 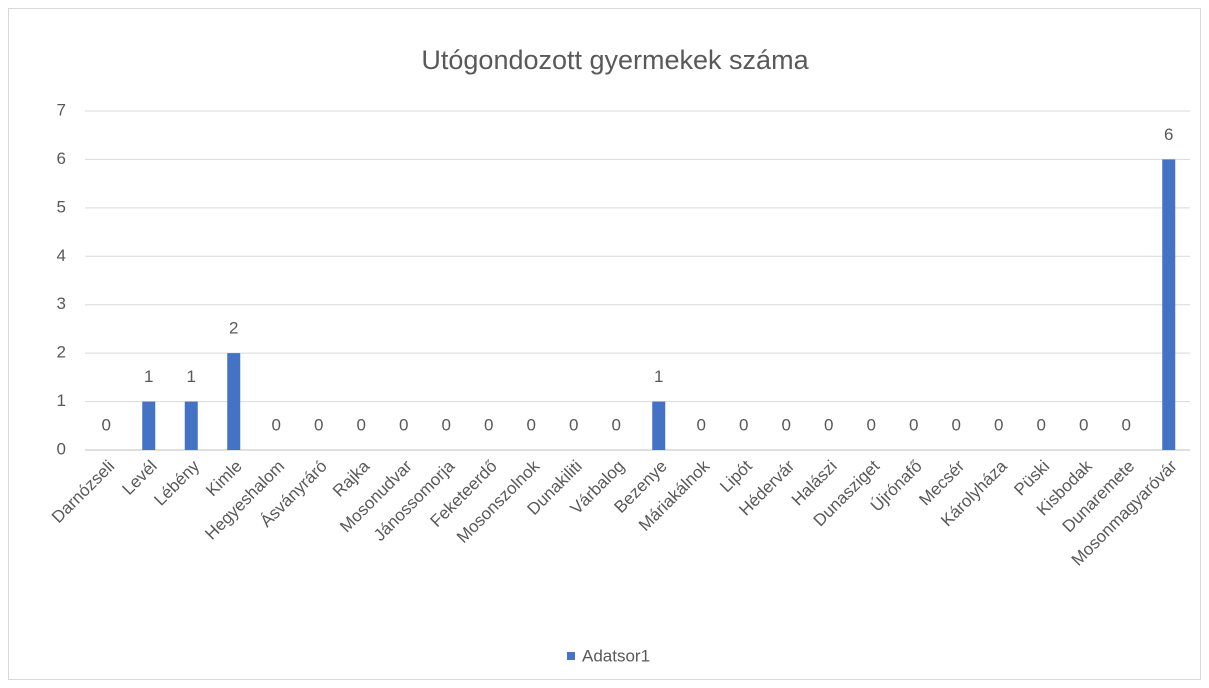 I want to click on legend-swatch, so click(x=571, y=656).